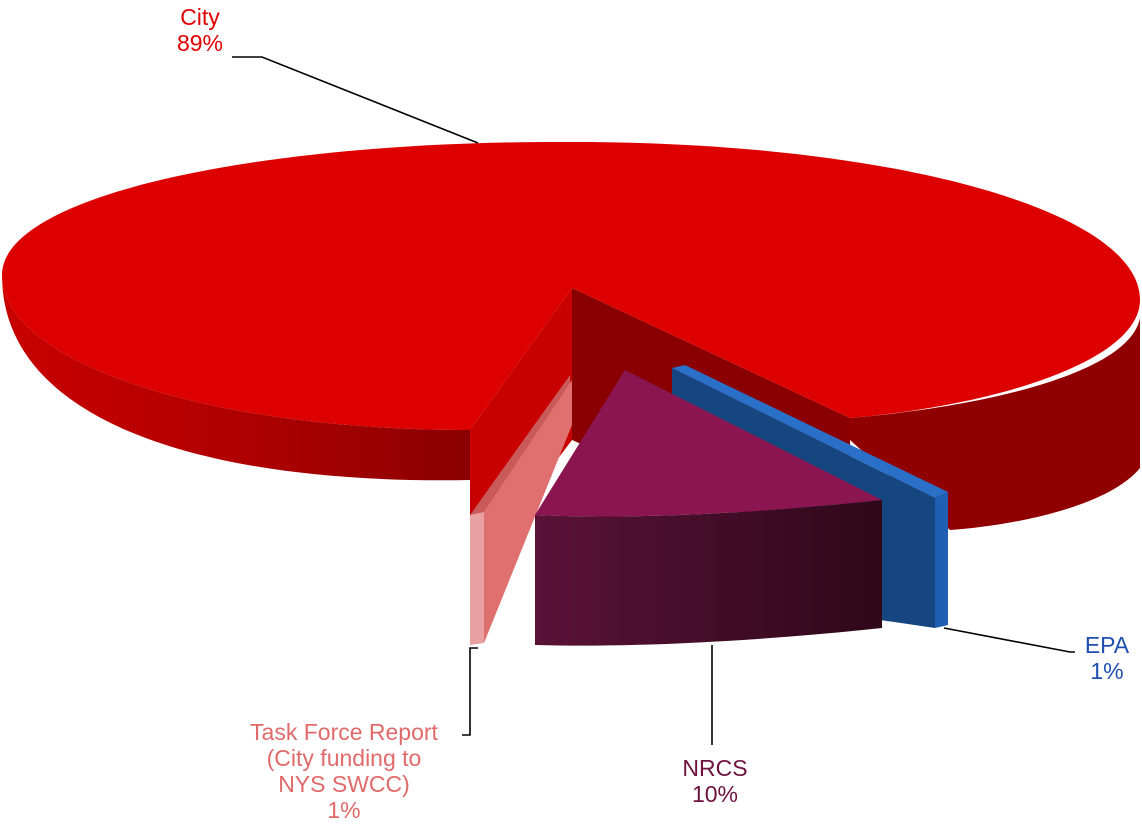 The image size is (1142, 833). Describe the element at coordinates (477, 578) in the screenshot. I see `slice-task-force-front` at that location.